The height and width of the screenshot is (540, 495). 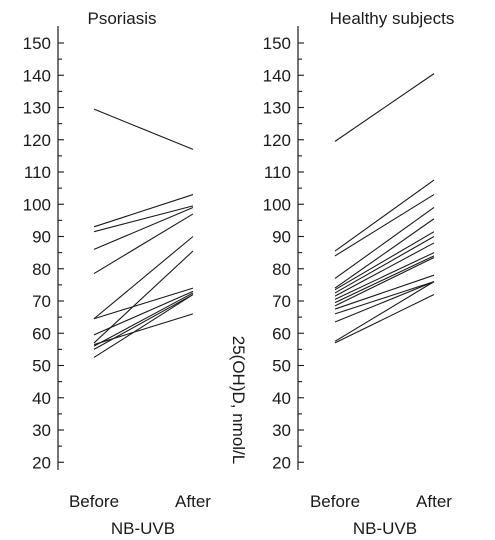 What do you see at coordinates (392, 18) in the screenshot?
I see `panel-title: Healthy subjects` at bounding box center [392, 18].